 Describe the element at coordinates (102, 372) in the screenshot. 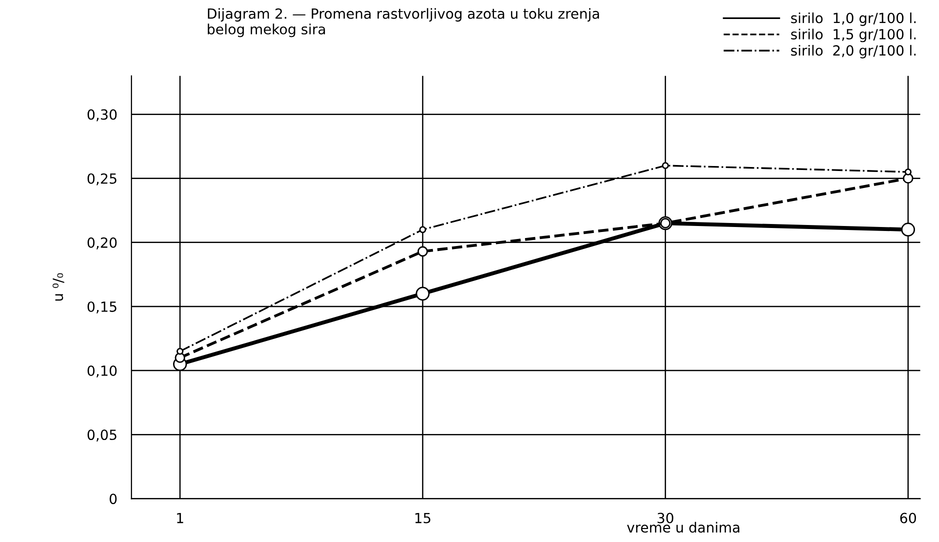

I see `y-tick-label: 0,10` at that location.